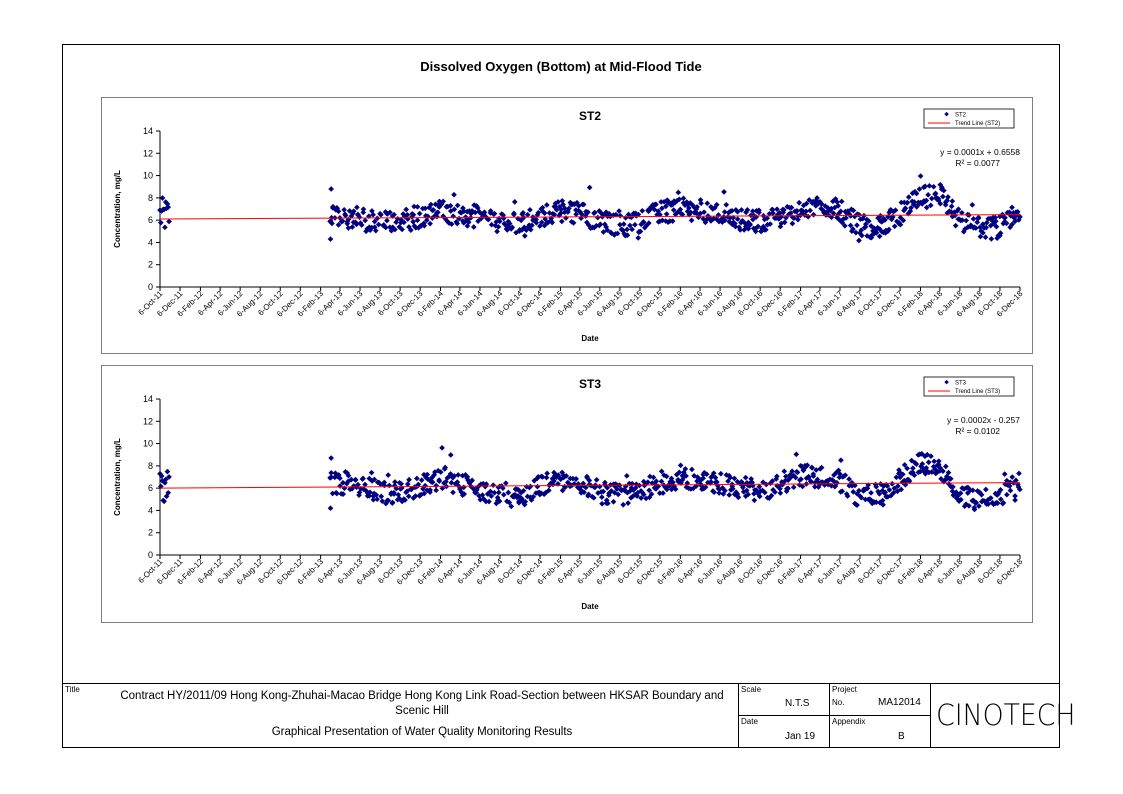 The height and width of the screenshot is (794, 1123). I want to click on date-label: Date, so click(749, 721).